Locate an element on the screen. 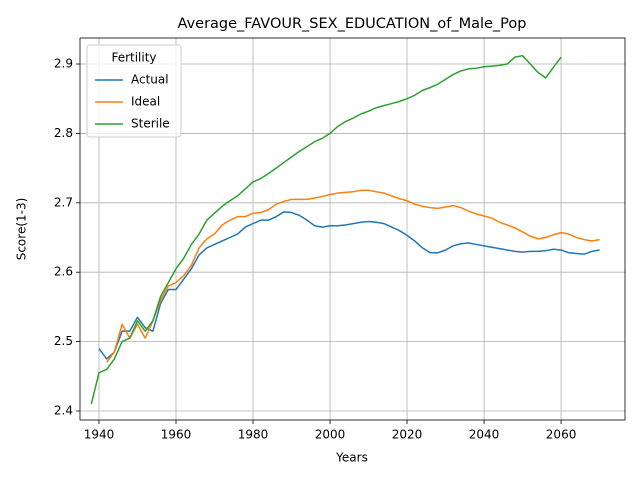  y-tick-label: 2.4 is located at coordinates (63, 410).